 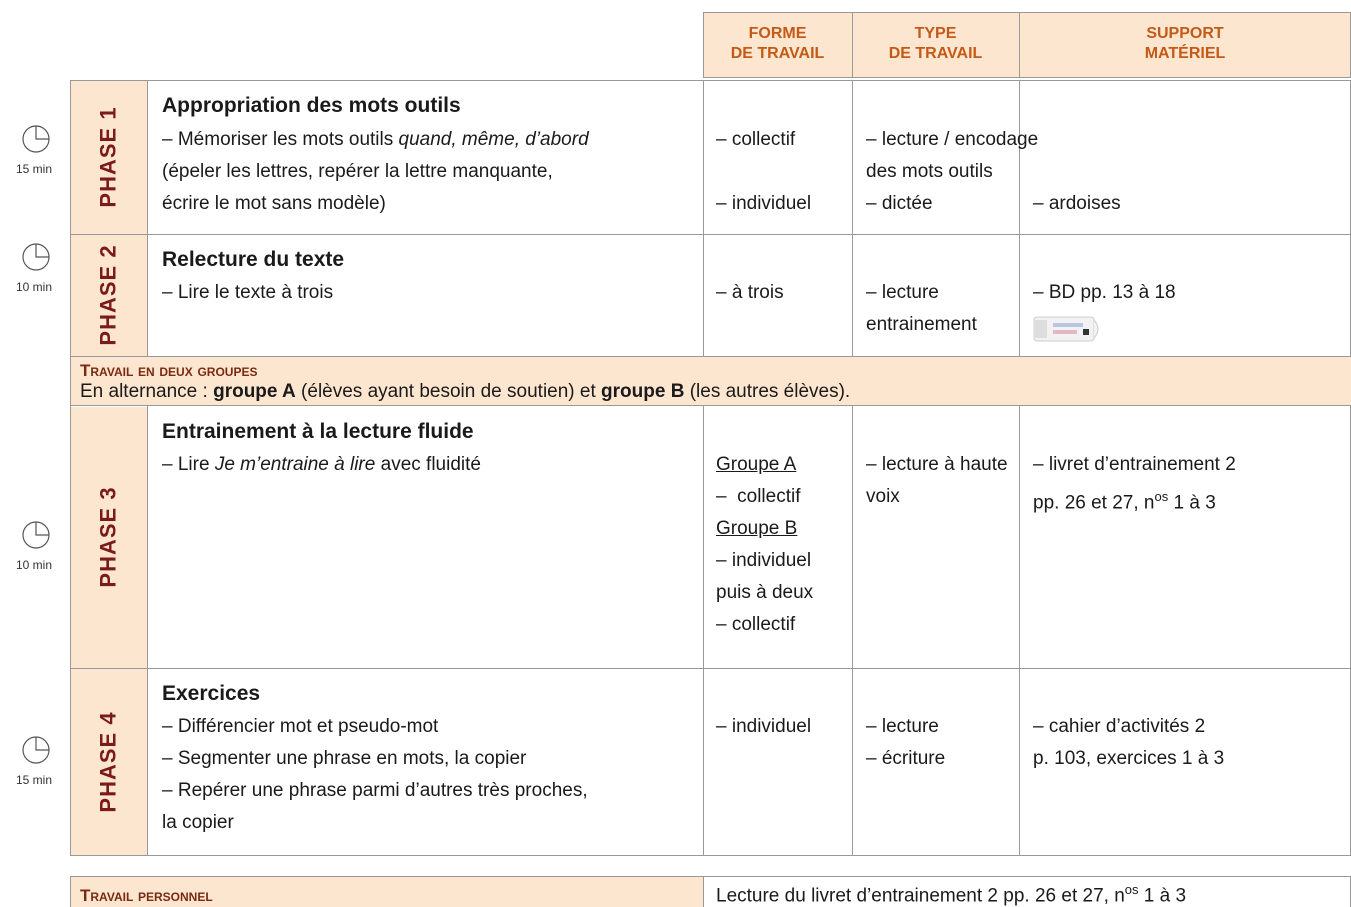 What do you see at coordinates (253, 259) in the screenshot?
I see `phase-title: Relecture du texte` at bounding box center [253, 259].